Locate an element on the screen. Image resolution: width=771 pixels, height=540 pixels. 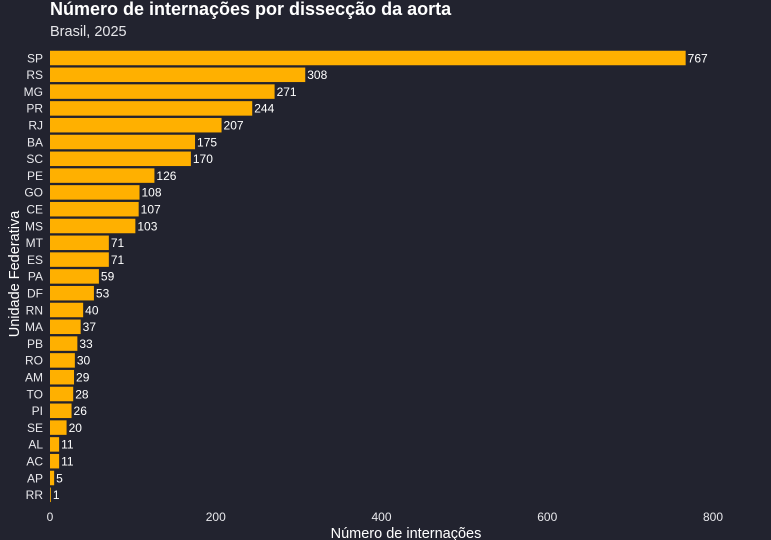
bar-al is located at coordinates (55, 444).